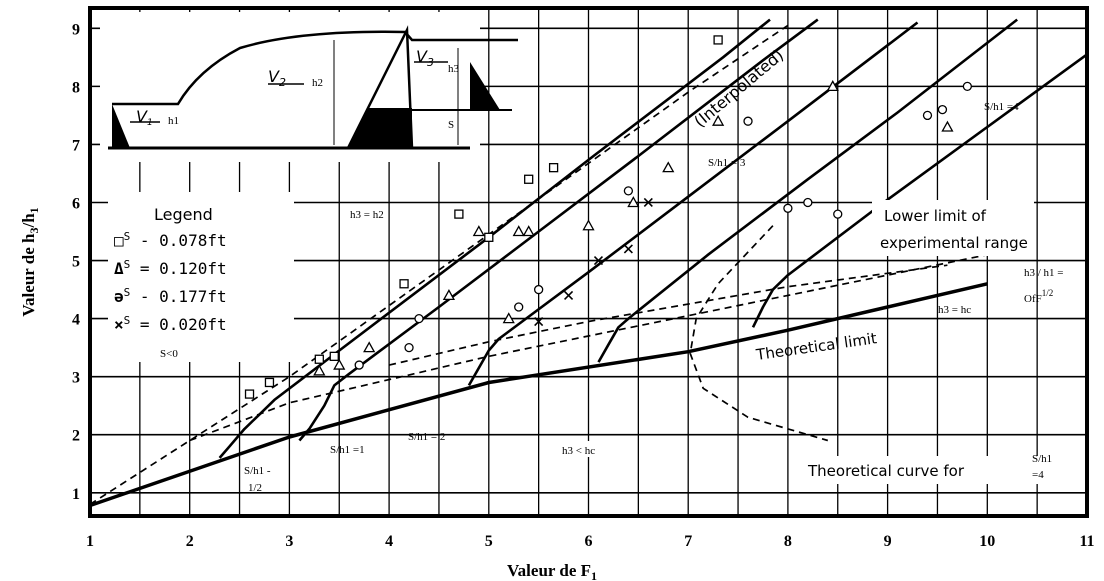  Describe the element at coordinates (257, 471) in the screenshot. I see `s-half-label-1: S/h1 -` at that location.